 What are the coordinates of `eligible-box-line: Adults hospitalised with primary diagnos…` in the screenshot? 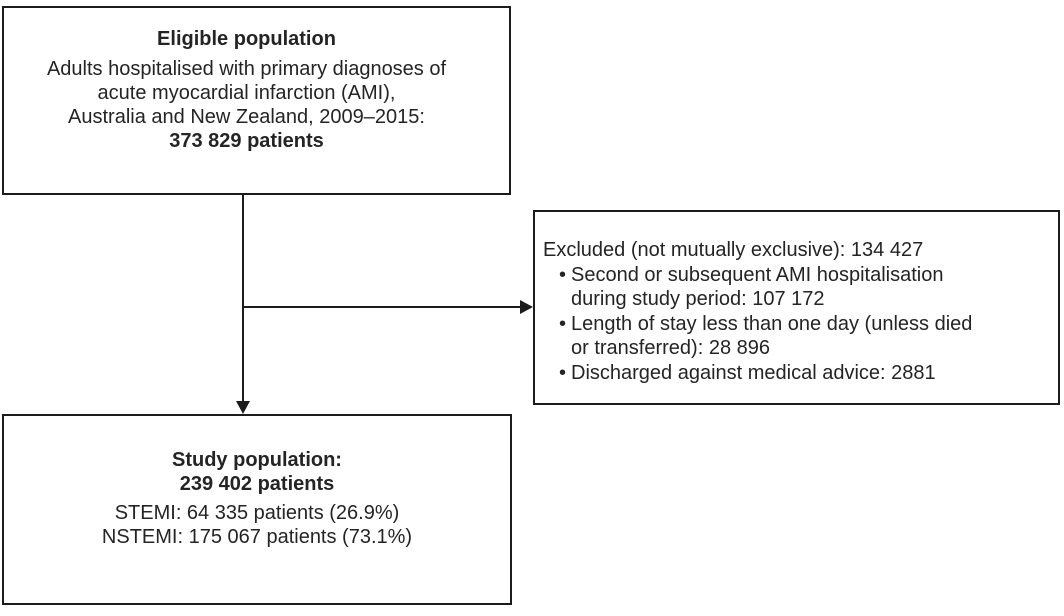 It's located at (246, 69).